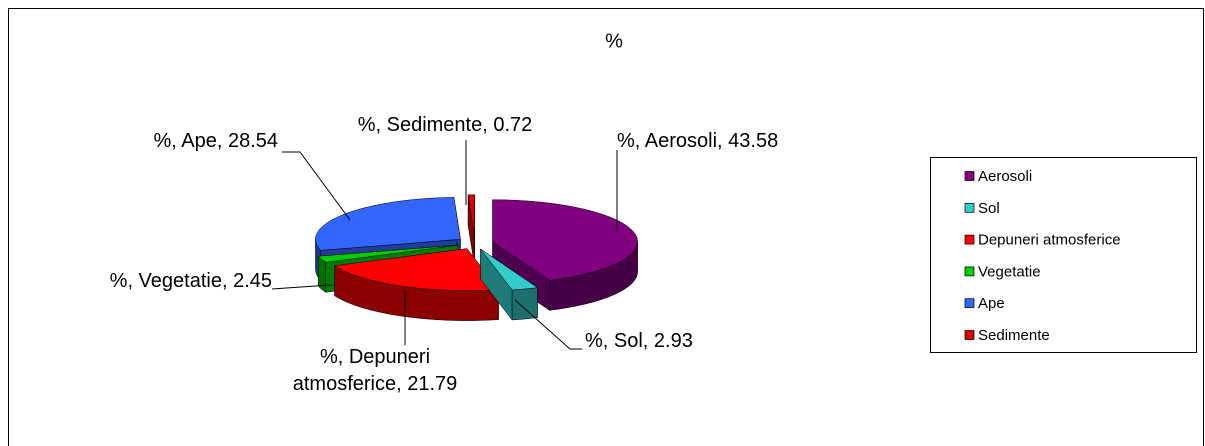 This screenshot has width=1205, height=446. I want to click on data-label: %, Sedimente, 0.72, so click(445, 125).